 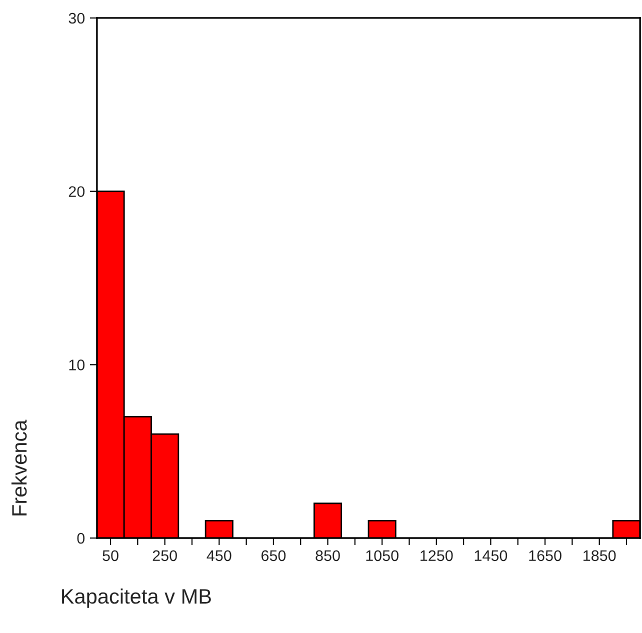 What do you see at coordinates (110, 556) in the screenshot?
I see `x-tick-label: 50` at bounding box center [110, 556].